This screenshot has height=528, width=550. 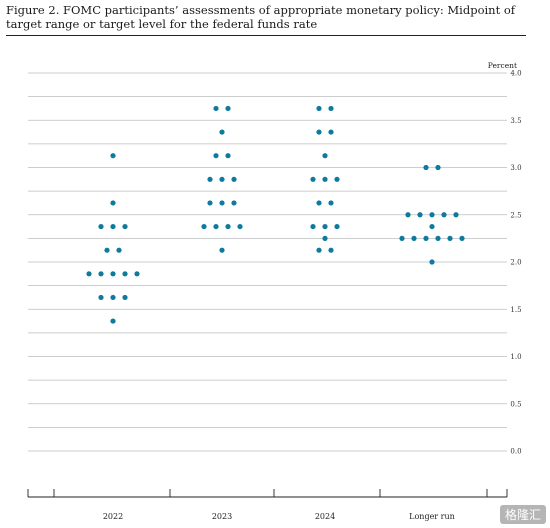 I want to click on x-axis, so click(x=267, y=493).